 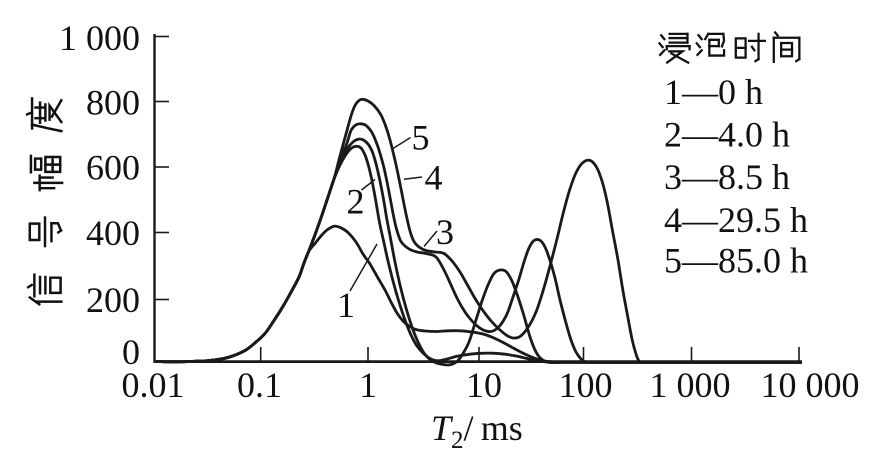 What do you see at coordinates (113, 168) in the screenshot?
I see `svg-text: 600` at bounding box center [113, 168].